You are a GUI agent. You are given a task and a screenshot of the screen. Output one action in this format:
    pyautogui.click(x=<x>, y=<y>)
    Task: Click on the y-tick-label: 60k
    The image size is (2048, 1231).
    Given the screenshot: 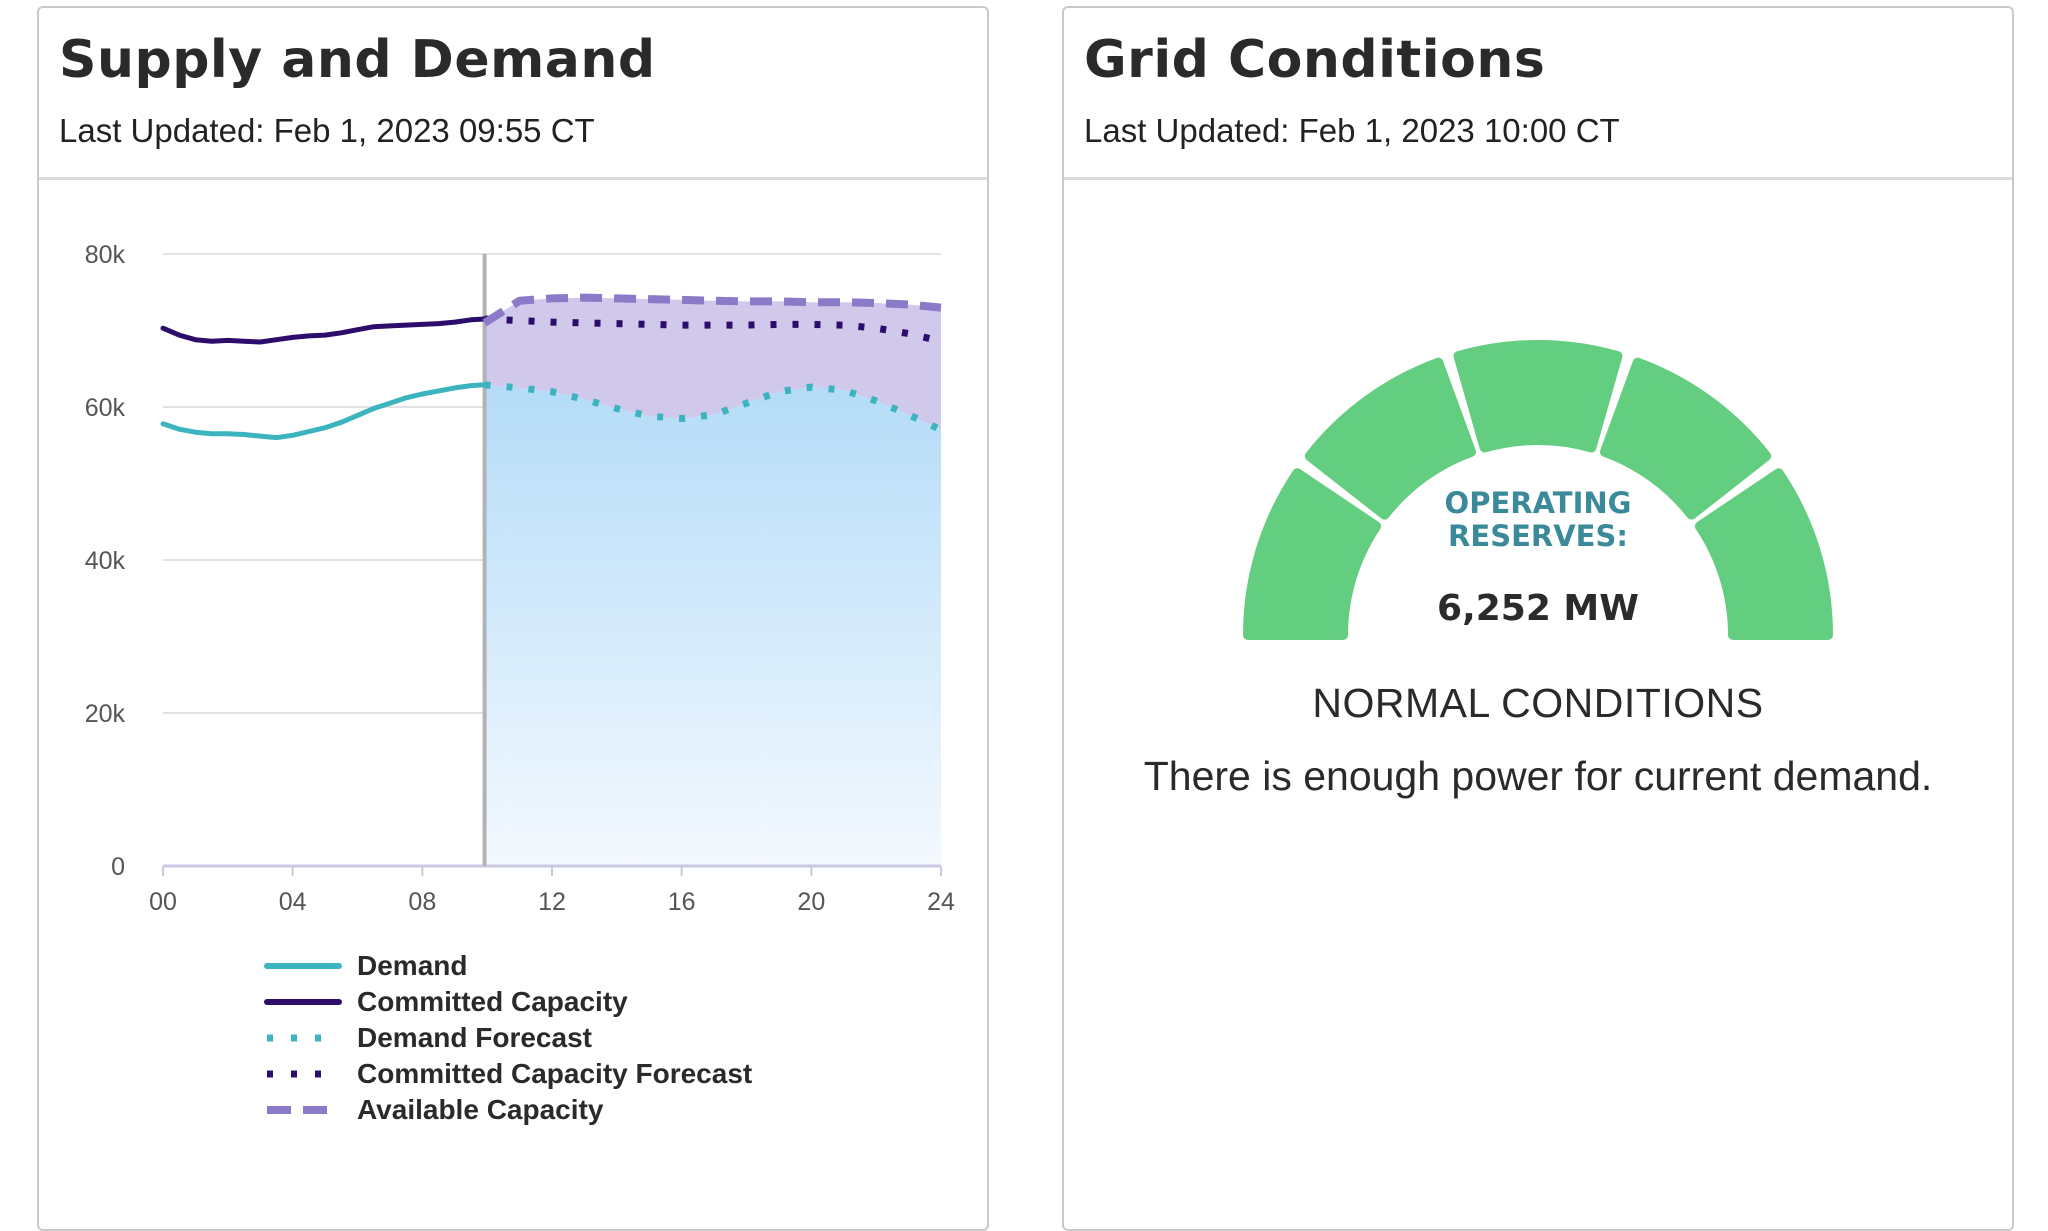 What is the action you would take?
    pyautogui.click(x=105, y=408)
    